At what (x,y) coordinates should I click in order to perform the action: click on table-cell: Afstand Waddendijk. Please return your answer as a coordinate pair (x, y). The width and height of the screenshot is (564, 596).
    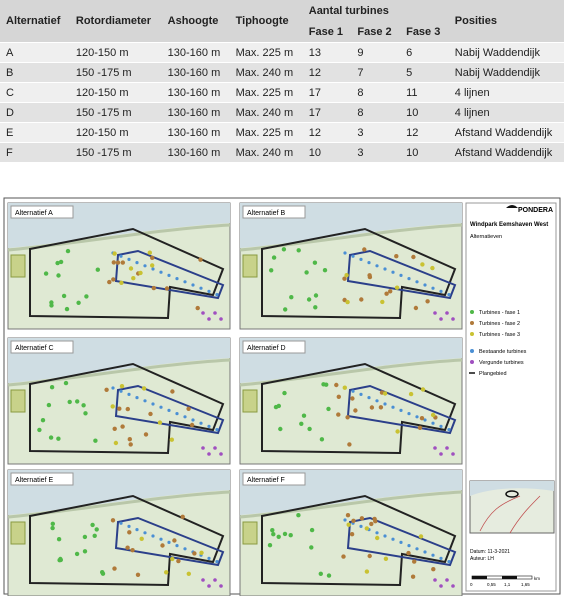
    Looking at the image, I should click on (506, 132).